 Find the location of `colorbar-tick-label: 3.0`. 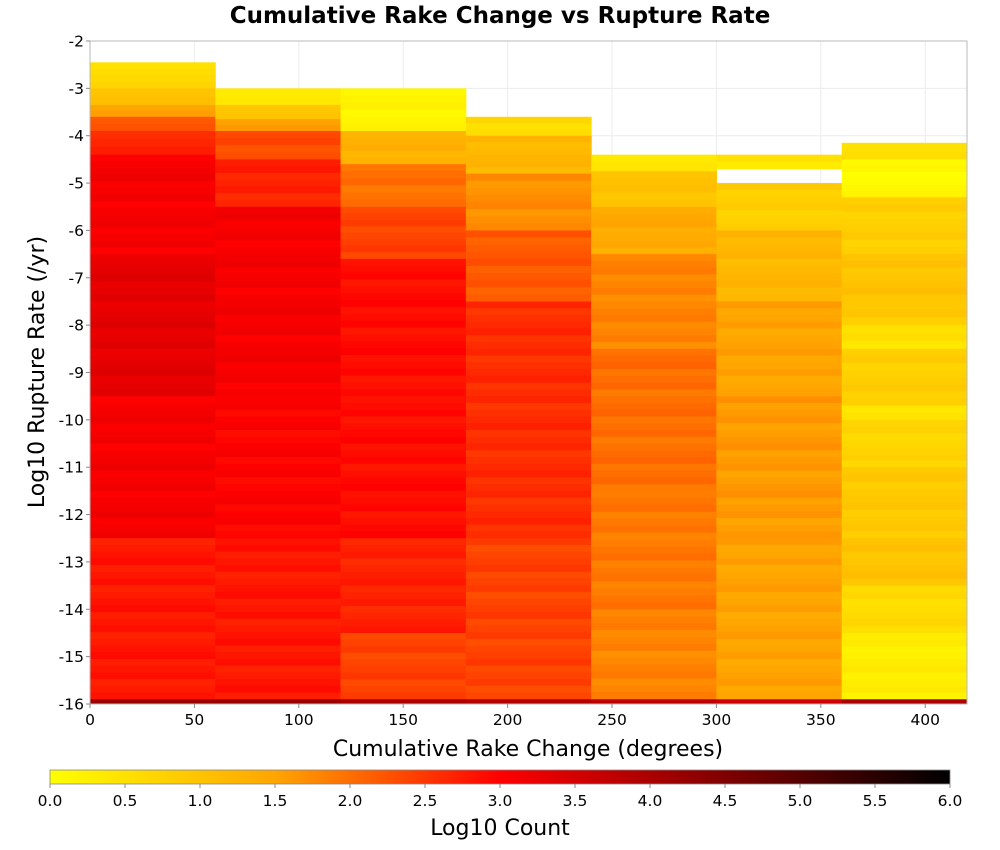

colorbar-tick-label: 3.0 is located at coordinates (500, 801).